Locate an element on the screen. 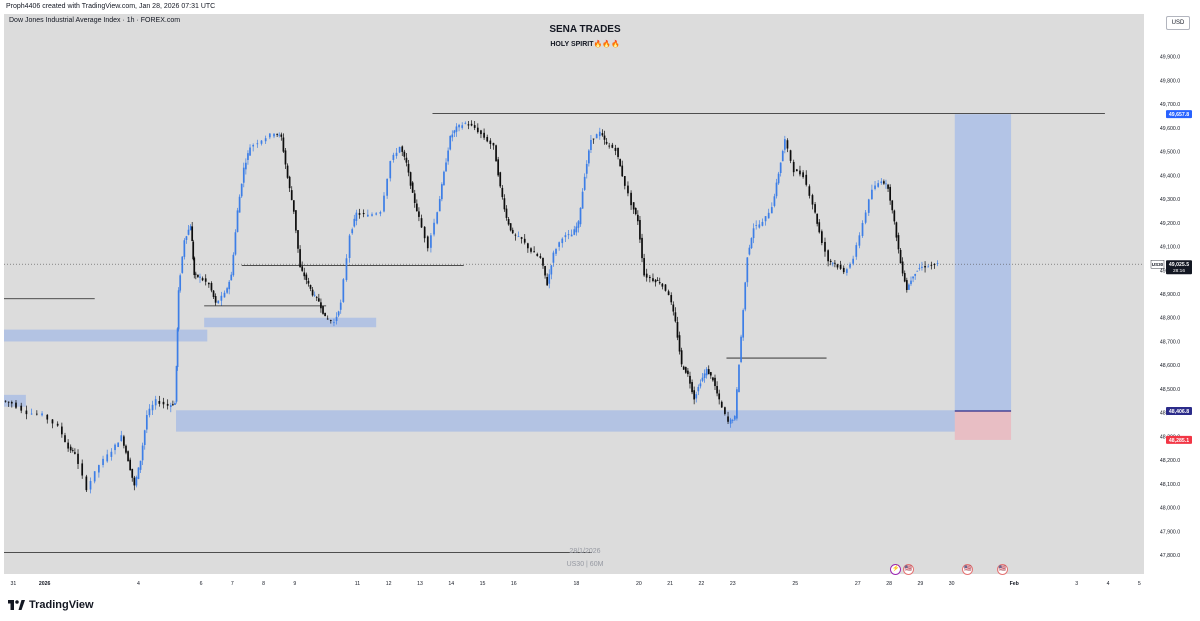 This screenshot has height=621, width=1200. current-price-label is located at coordinates (1179, 267).